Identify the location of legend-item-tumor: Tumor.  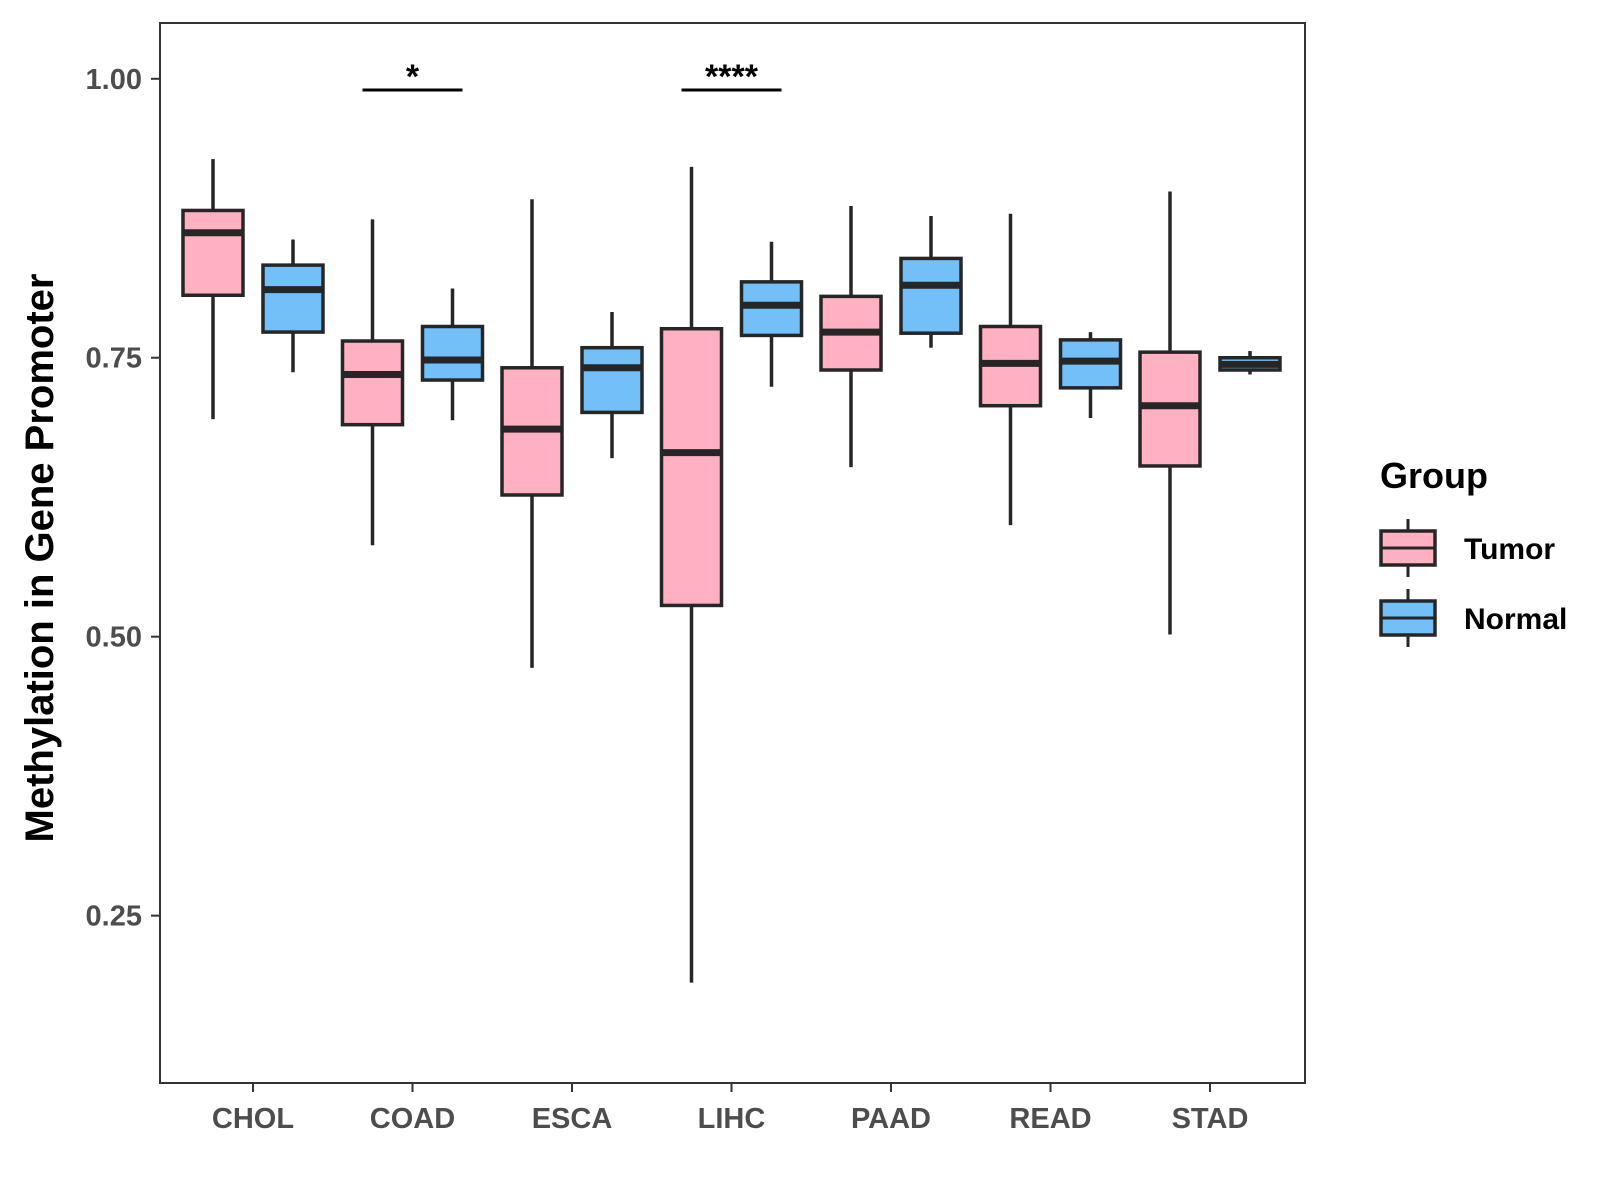
(1467, 548).